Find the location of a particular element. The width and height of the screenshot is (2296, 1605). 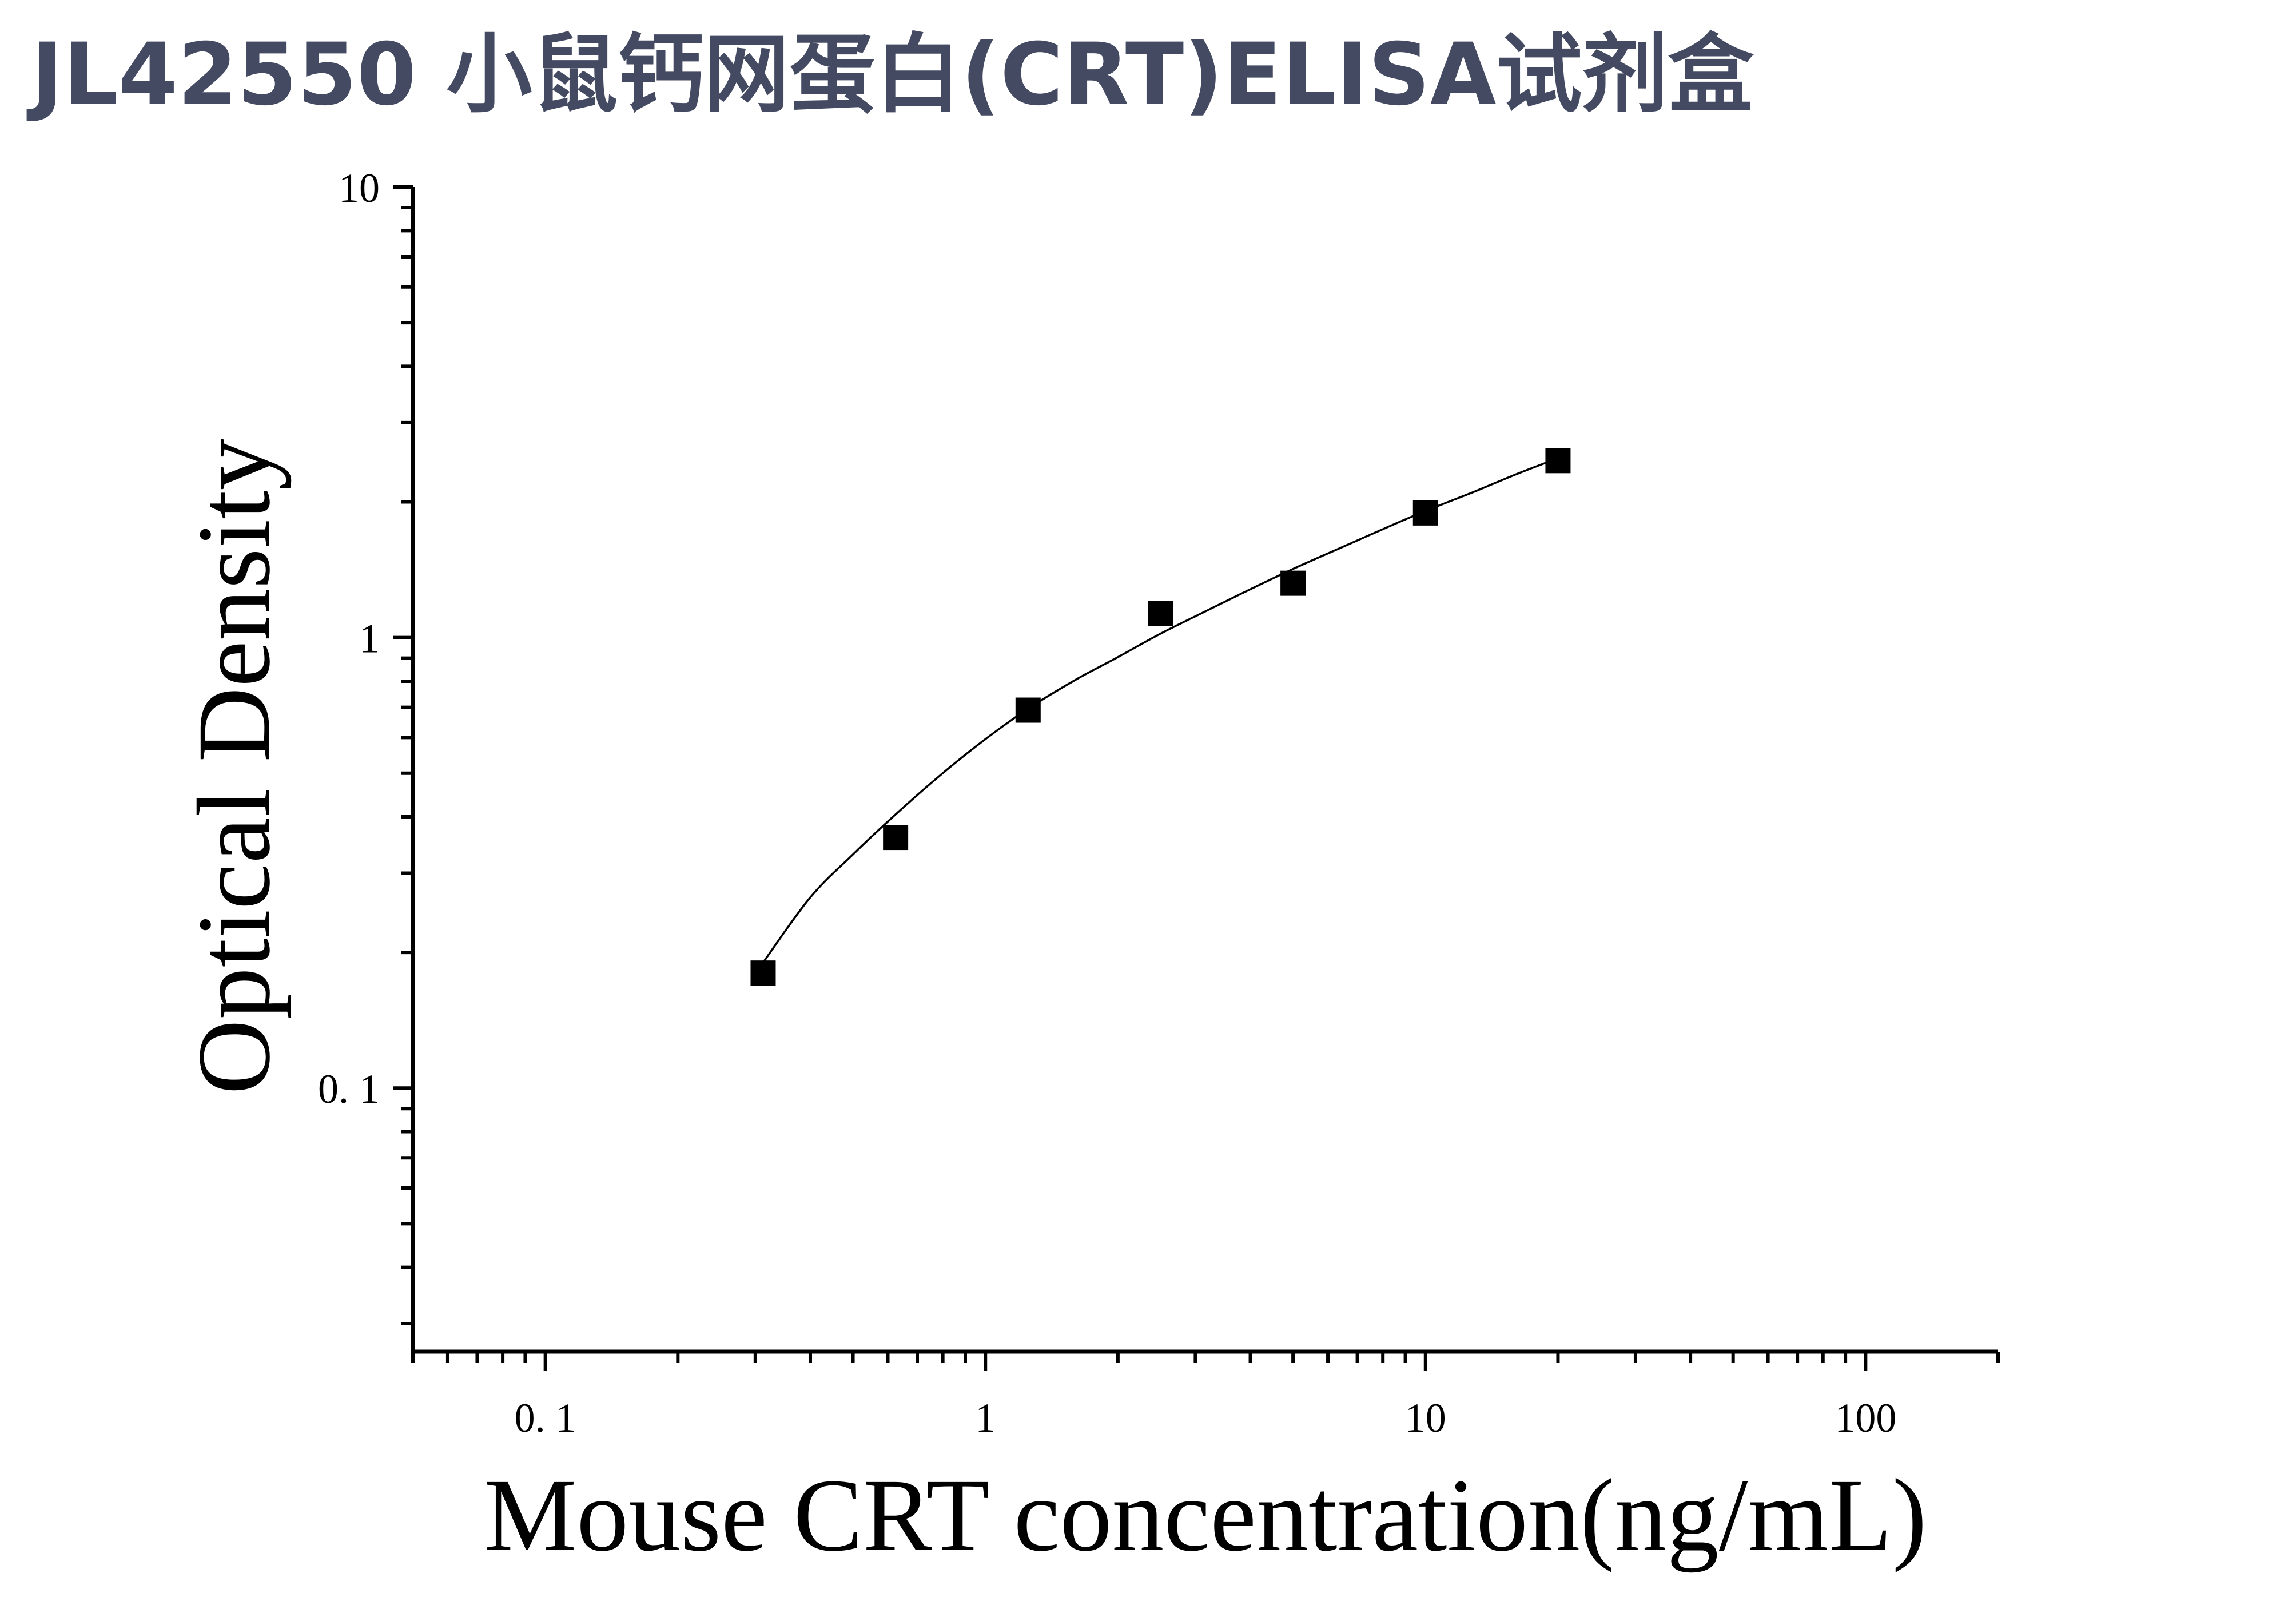

y-tick-label: 0. 1 is located at coordinates (349, 1089).